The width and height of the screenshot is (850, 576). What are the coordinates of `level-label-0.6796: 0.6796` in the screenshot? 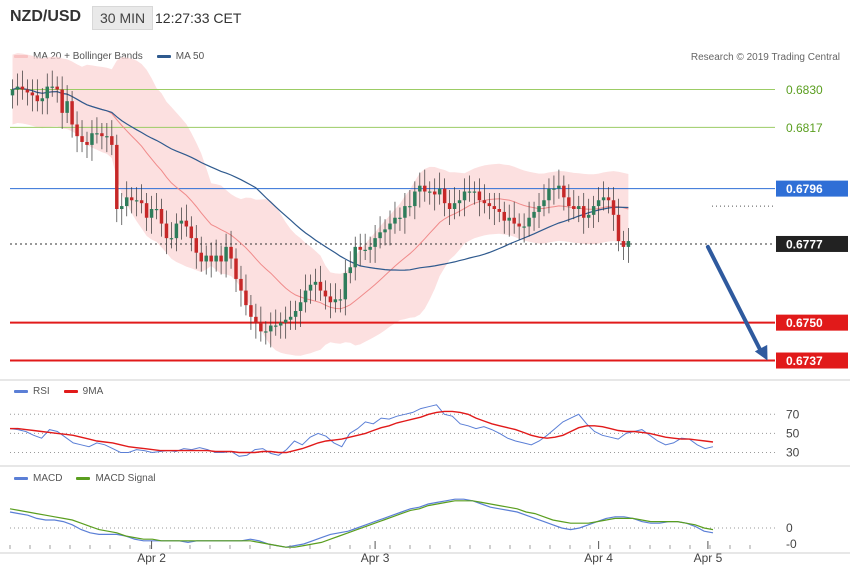 It's located at (804, 189).